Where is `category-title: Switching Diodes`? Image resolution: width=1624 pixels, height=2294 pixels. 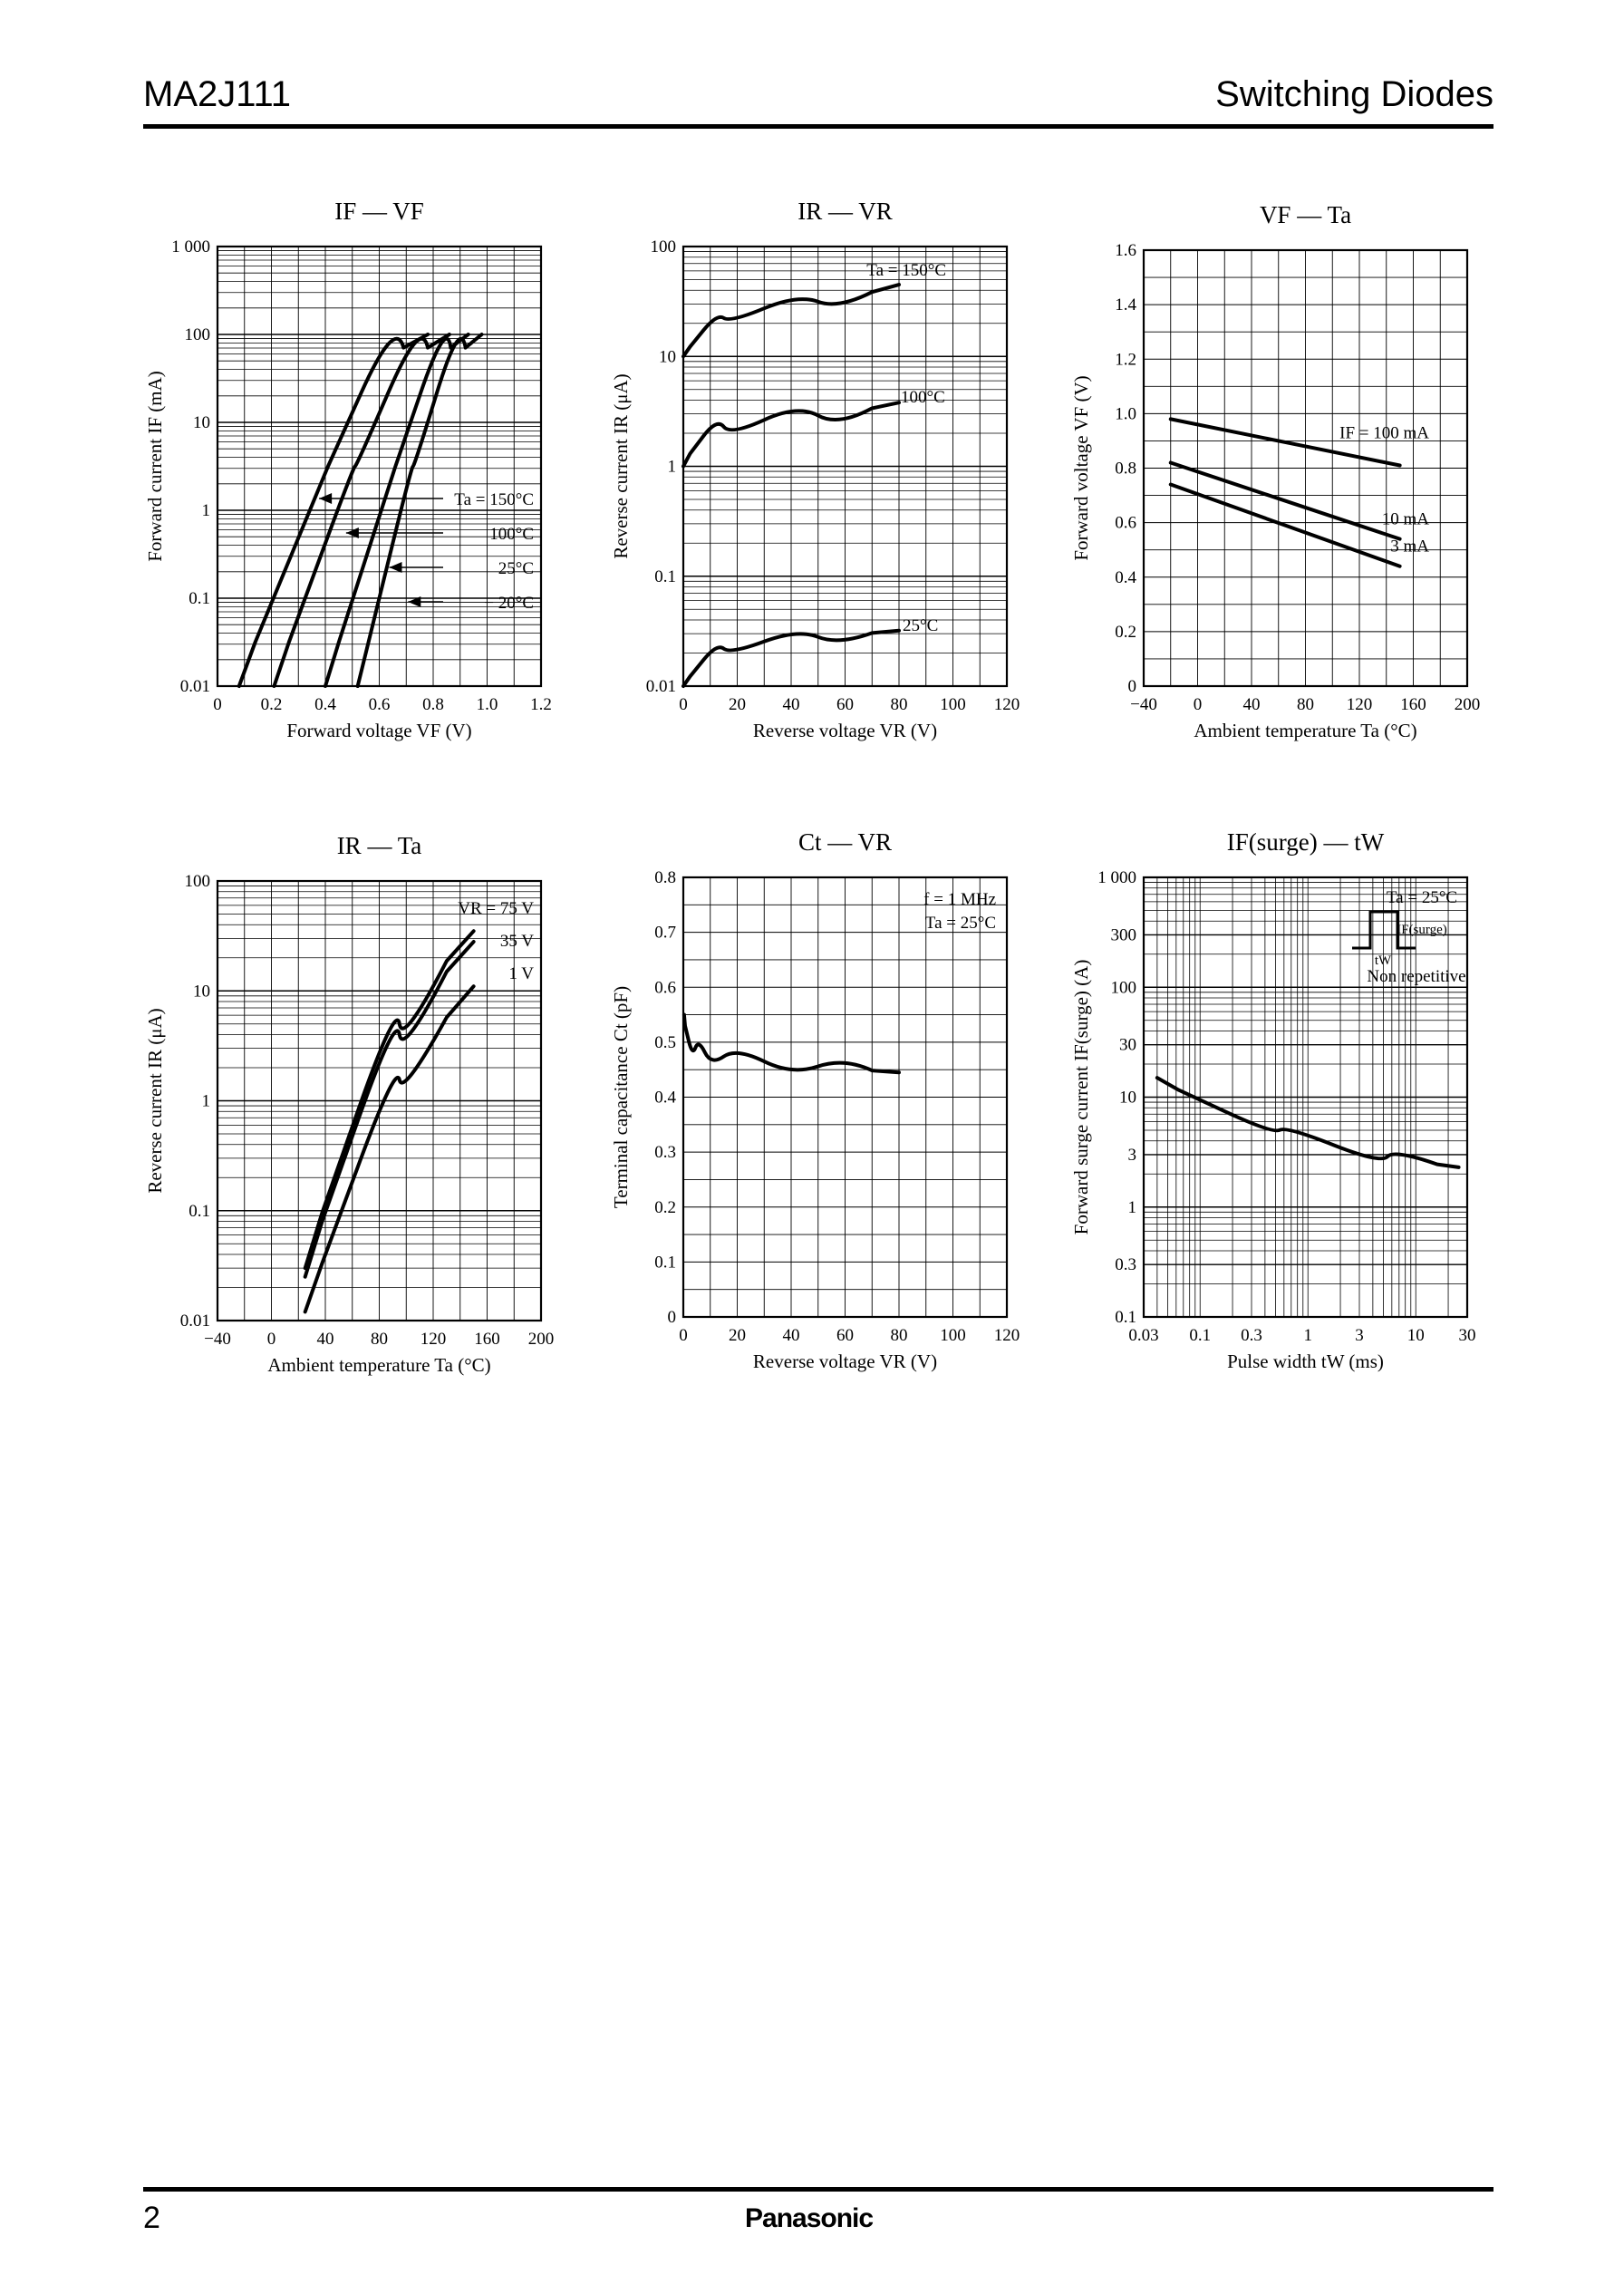
category-title: Switching Diodes is located at coordinates (1354, 94).